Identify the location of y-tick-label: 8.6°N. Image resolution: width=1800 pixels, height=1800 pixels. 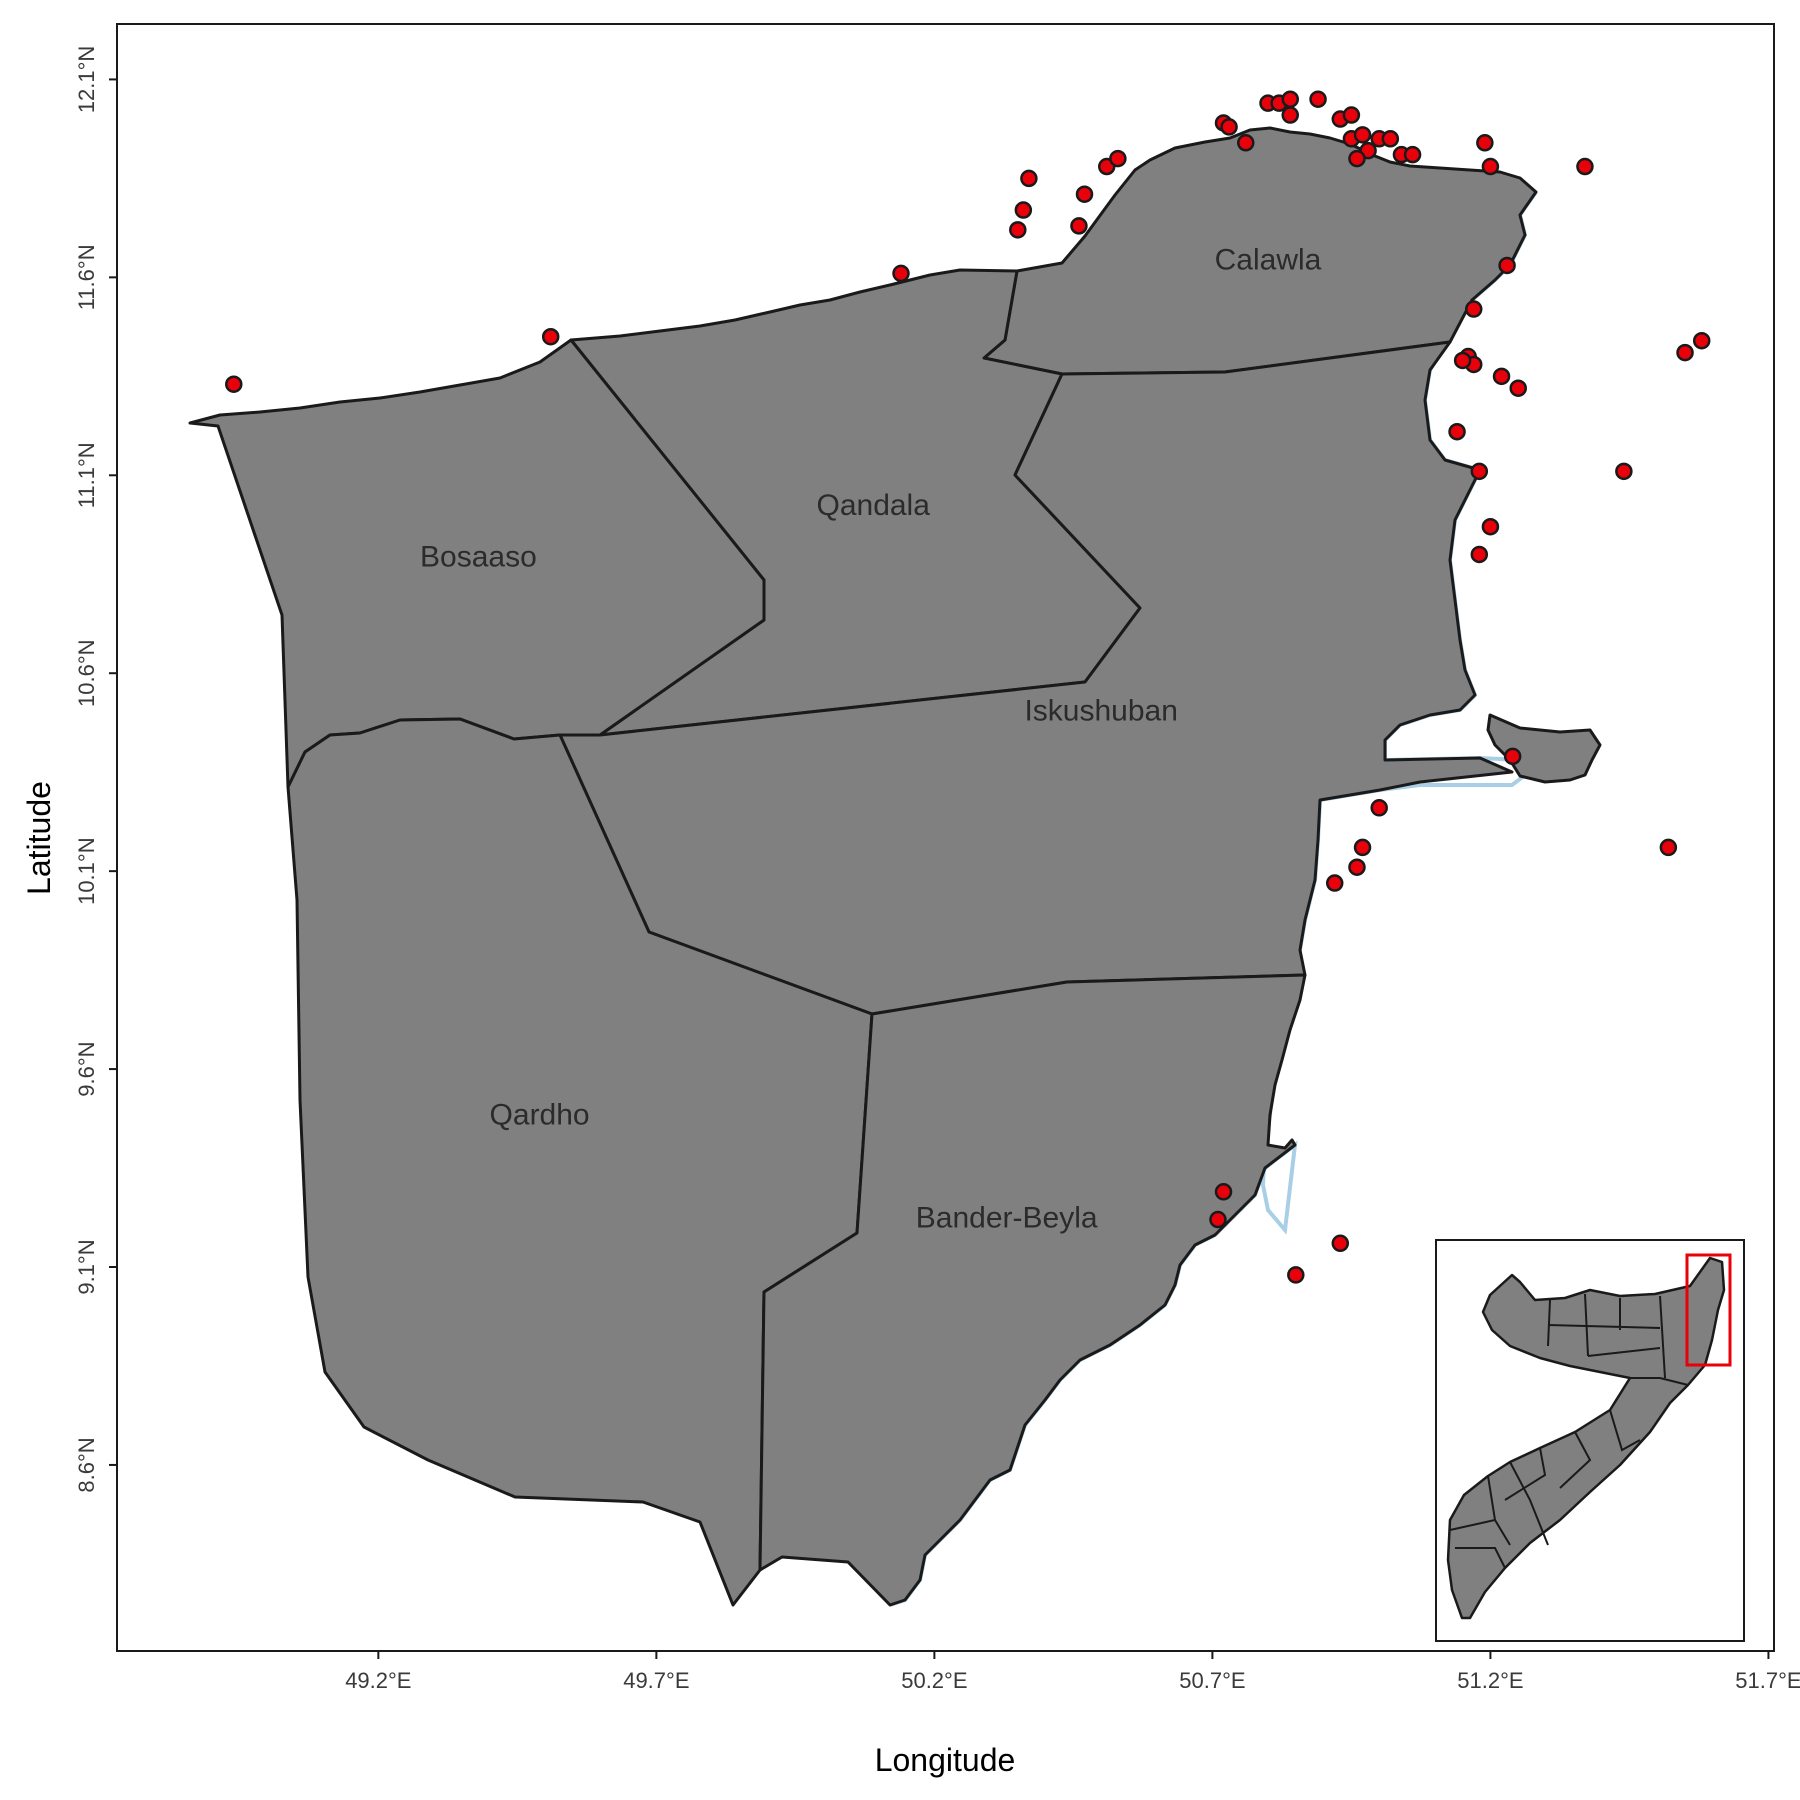
(86, 1464).